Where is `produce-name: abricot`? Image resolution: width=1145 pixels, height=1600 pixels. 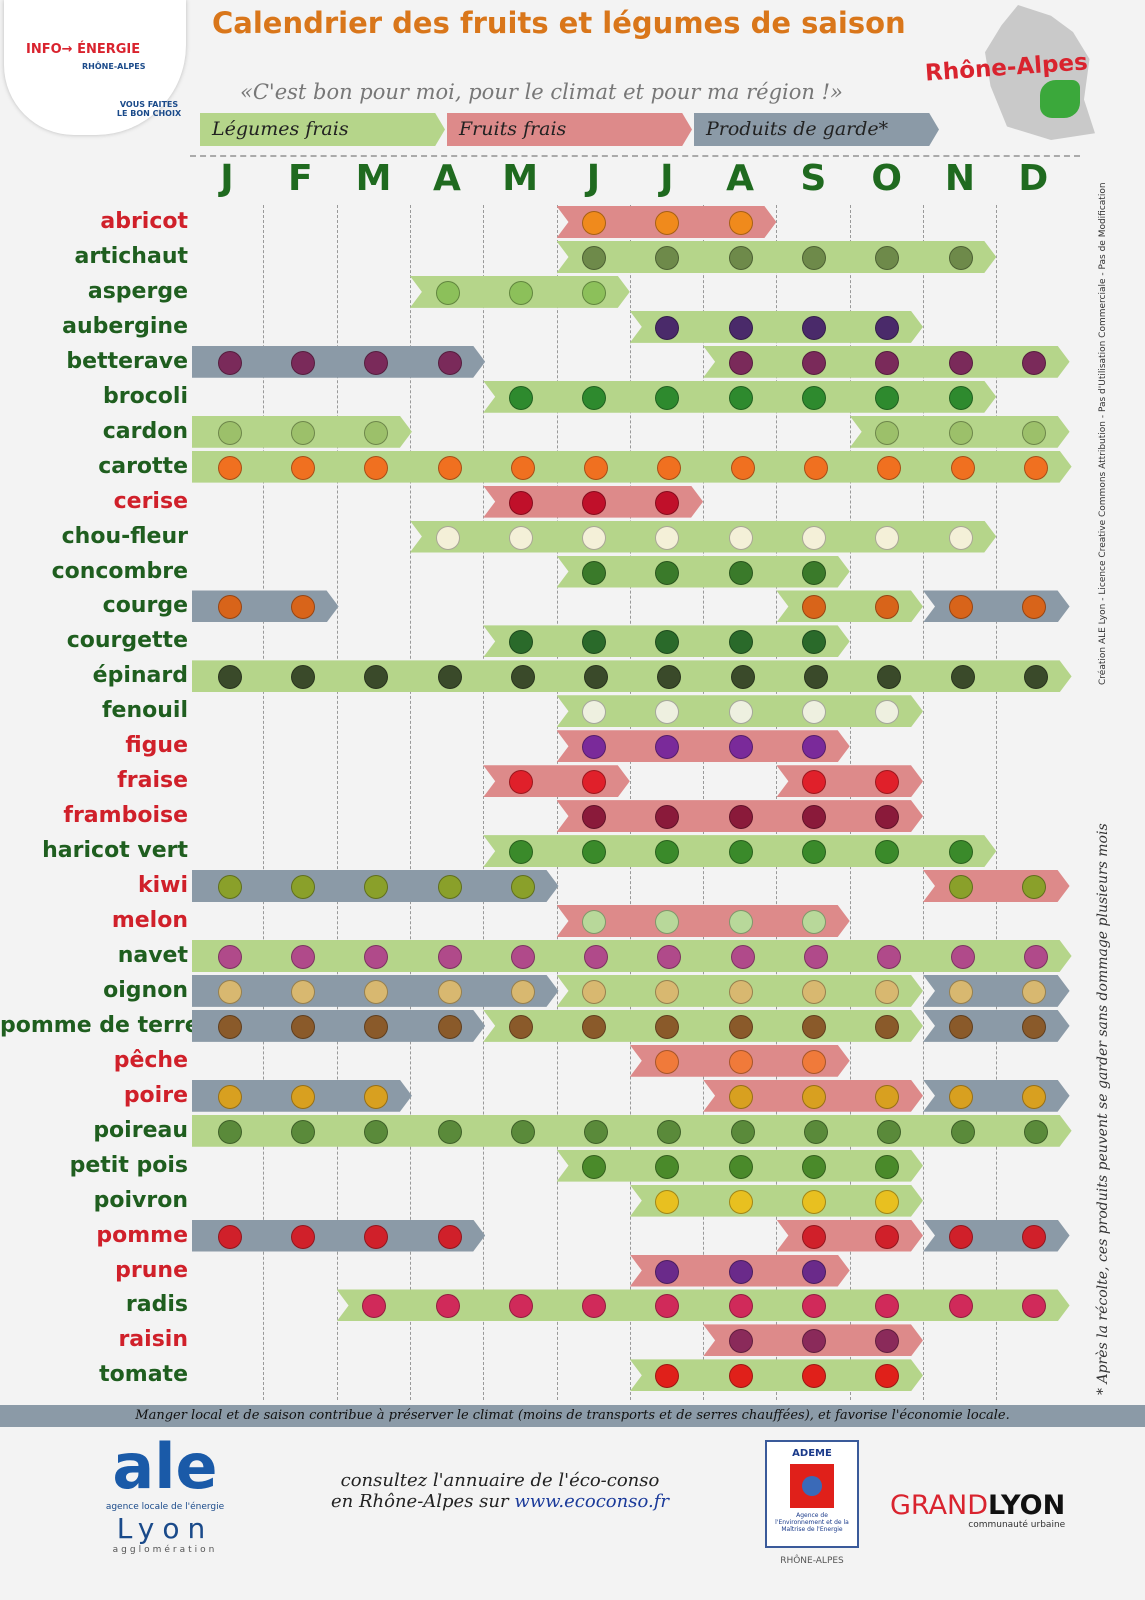 produce-name: abricot is located at coordinates (144, 221).